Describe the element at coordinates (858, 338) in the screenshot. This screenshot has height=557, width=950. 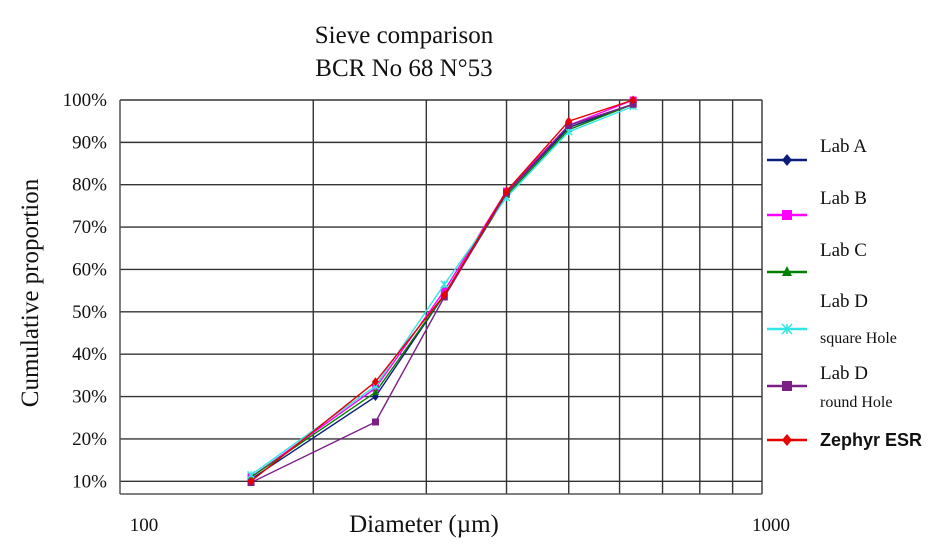
I see `legend-sublabel: square Hole` at that location.